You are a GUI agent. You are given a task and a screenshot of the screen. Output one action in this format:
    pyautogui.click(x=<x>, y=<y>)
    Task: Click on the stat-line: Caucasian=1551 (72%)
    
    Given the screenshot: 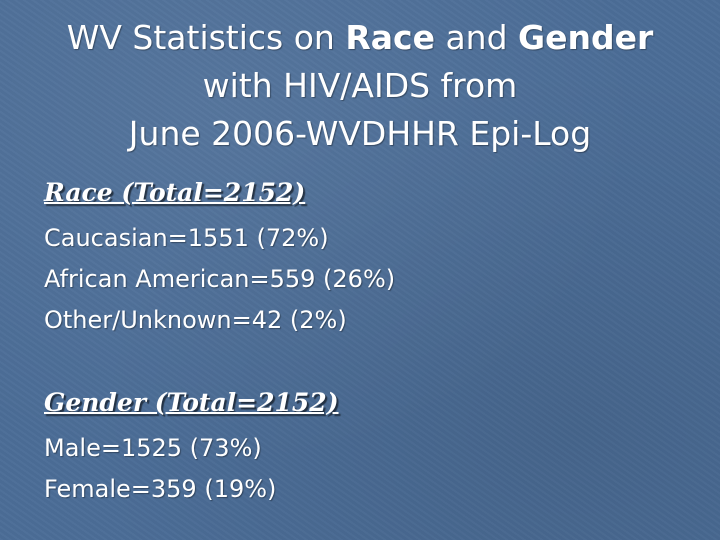 What is the action you would take?
    pyautogui.click(x=186, y=238)
    